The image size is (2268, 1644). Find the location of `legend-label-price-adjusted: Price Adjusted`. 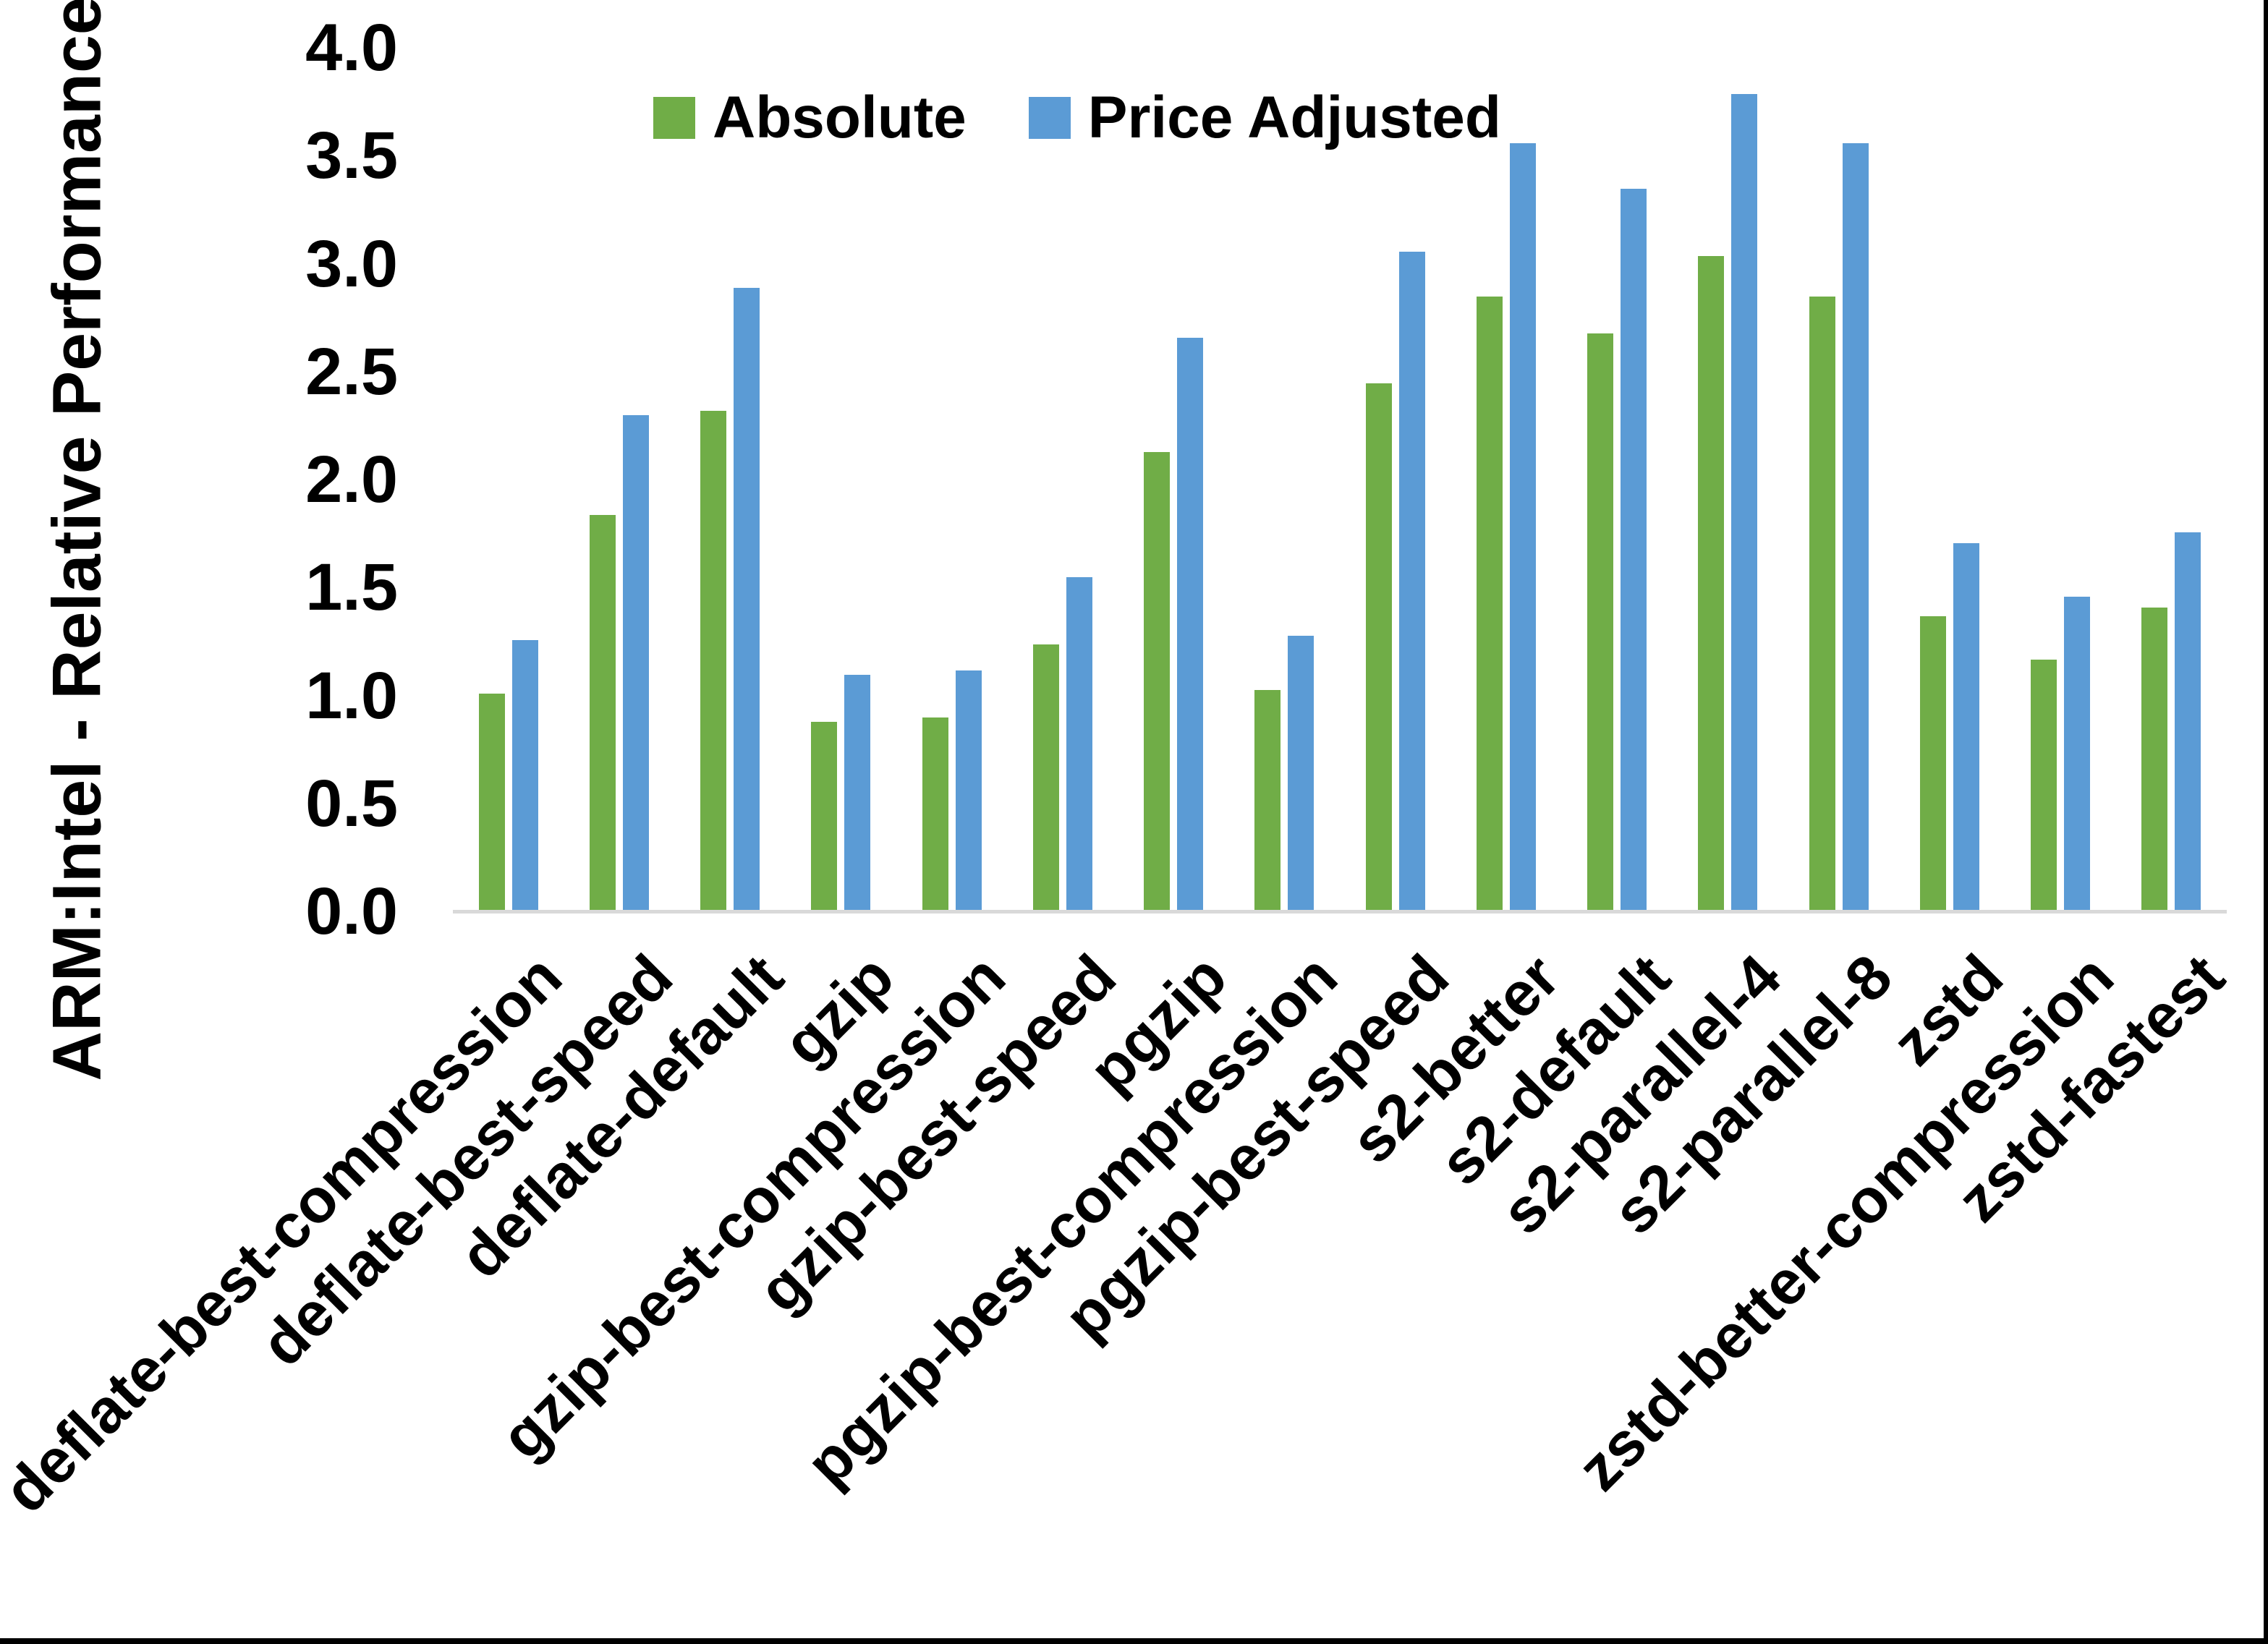

legend-label-price-adjusted: Price Adjusted is located at coordinates (1294, 117).